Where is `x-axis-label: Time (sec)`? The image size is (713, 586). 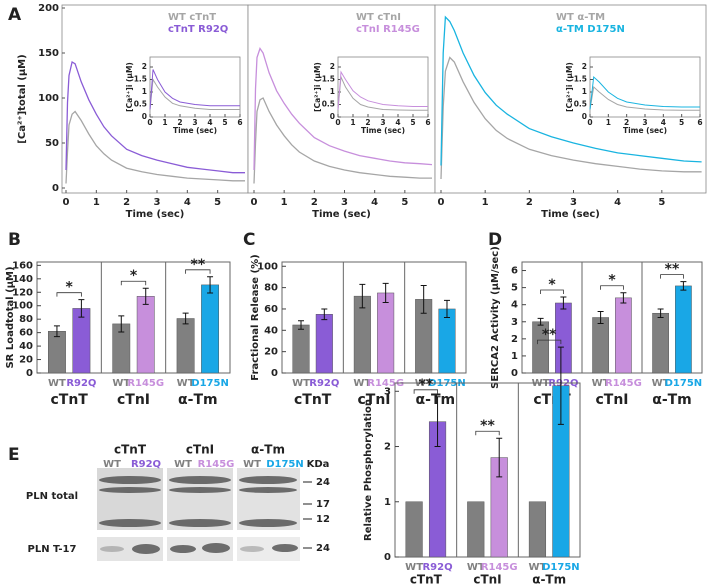
x-axis-label: Time (sec) is located at coordinates (645, 130).